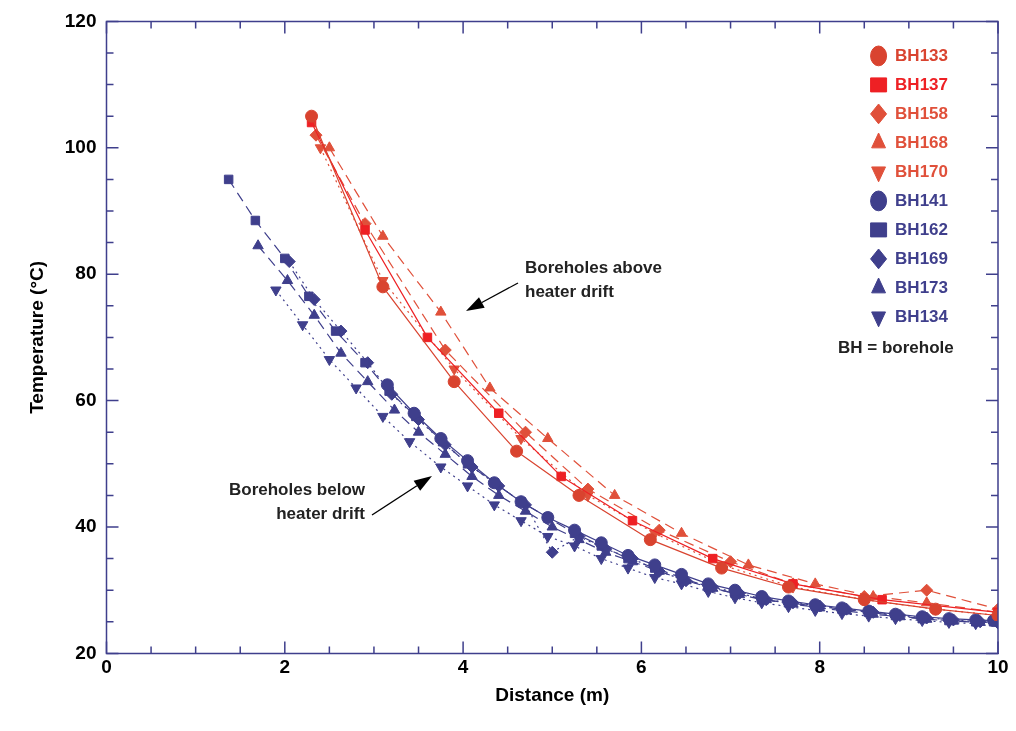  I want to click on annotation: BH = borehole, so click(896, 348).